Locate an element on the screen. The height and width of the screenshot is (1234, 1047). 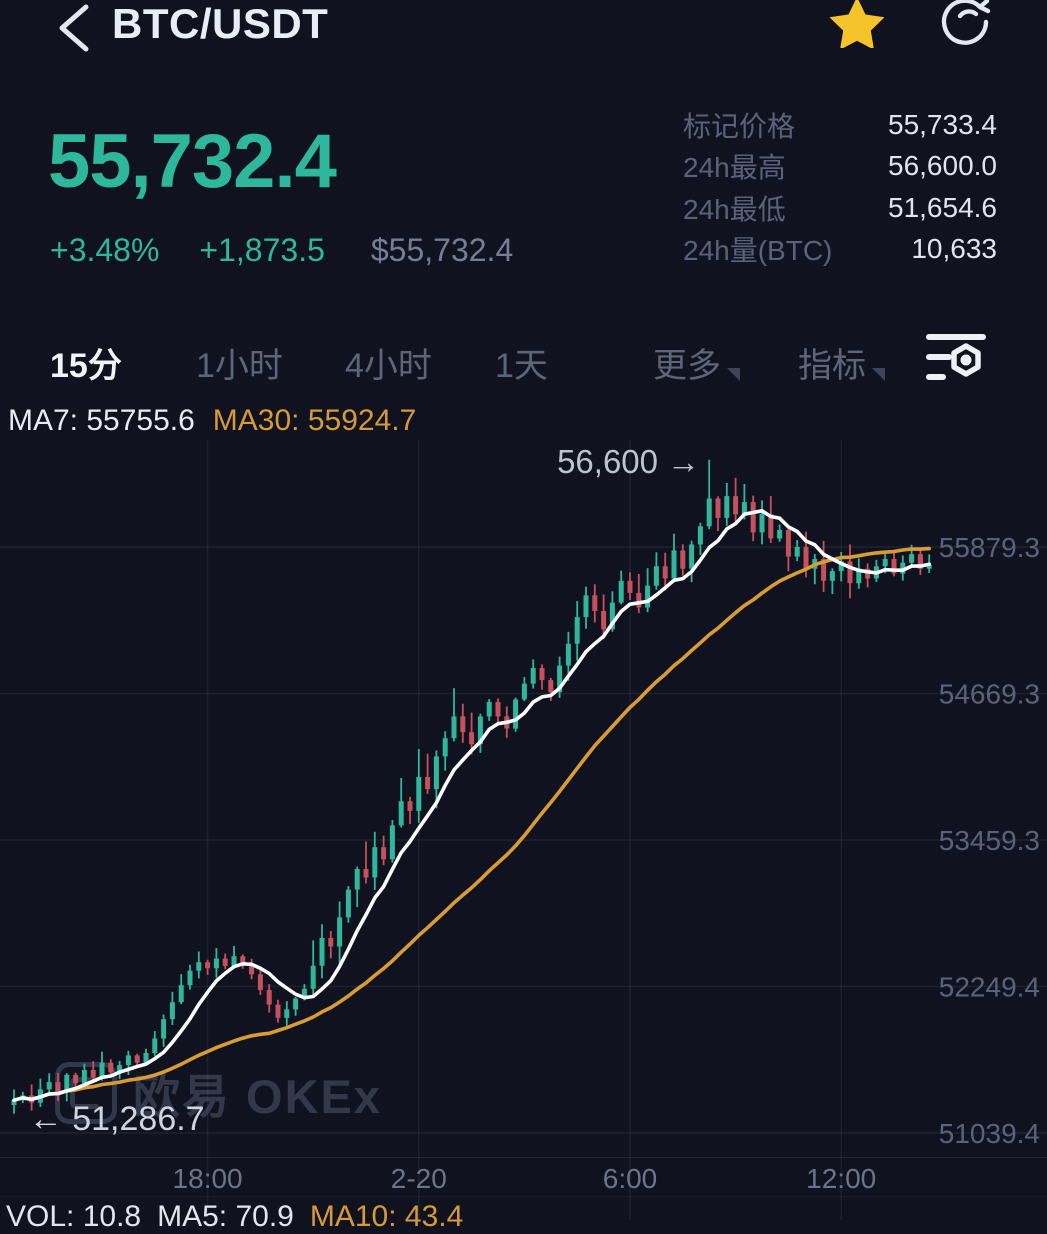
stat-row-3: 24h量(BTC) 10,633 is located at coordinates (840, 250).